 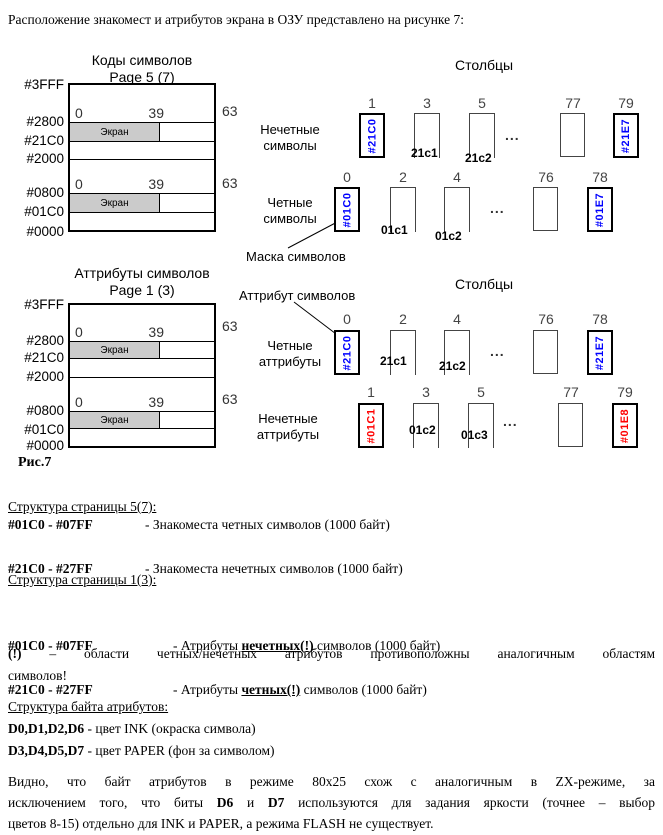 I want to click on map-page-label: Page 5 (7), so click(x=142, y=77).